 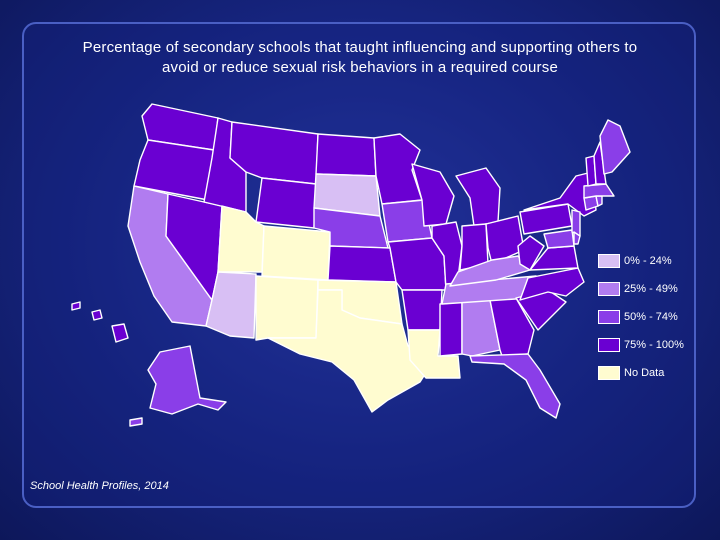 I want to click on state-oregon, so click(x=174, y=170).